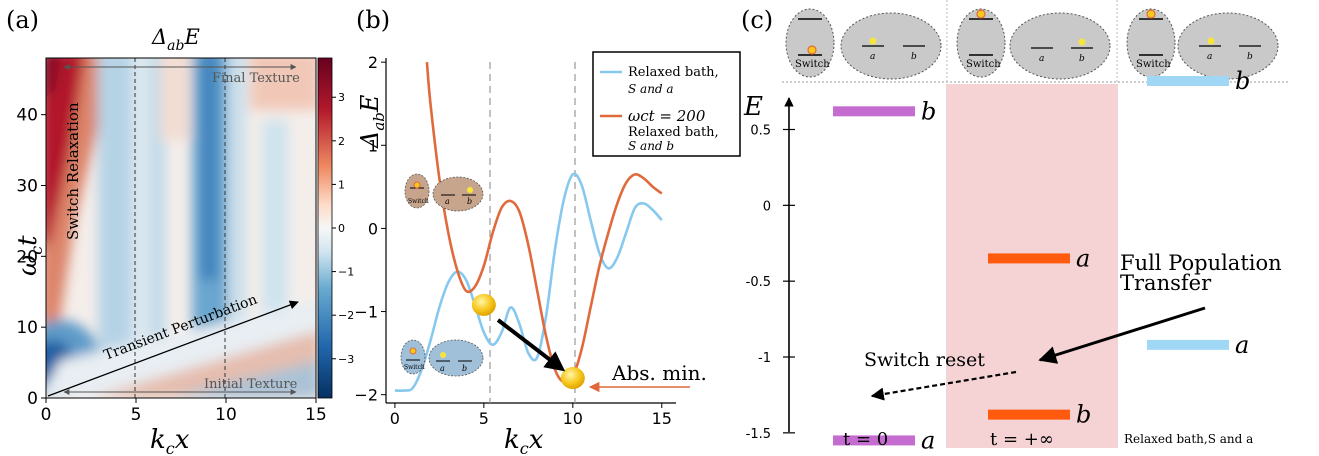 The width and height of the screenshot is (1319, 456). What do you see at coordinates (1202, 44) in the screenshot?
I see `inset-relaxed: Switch a b` at bounding box center [1202, 44].